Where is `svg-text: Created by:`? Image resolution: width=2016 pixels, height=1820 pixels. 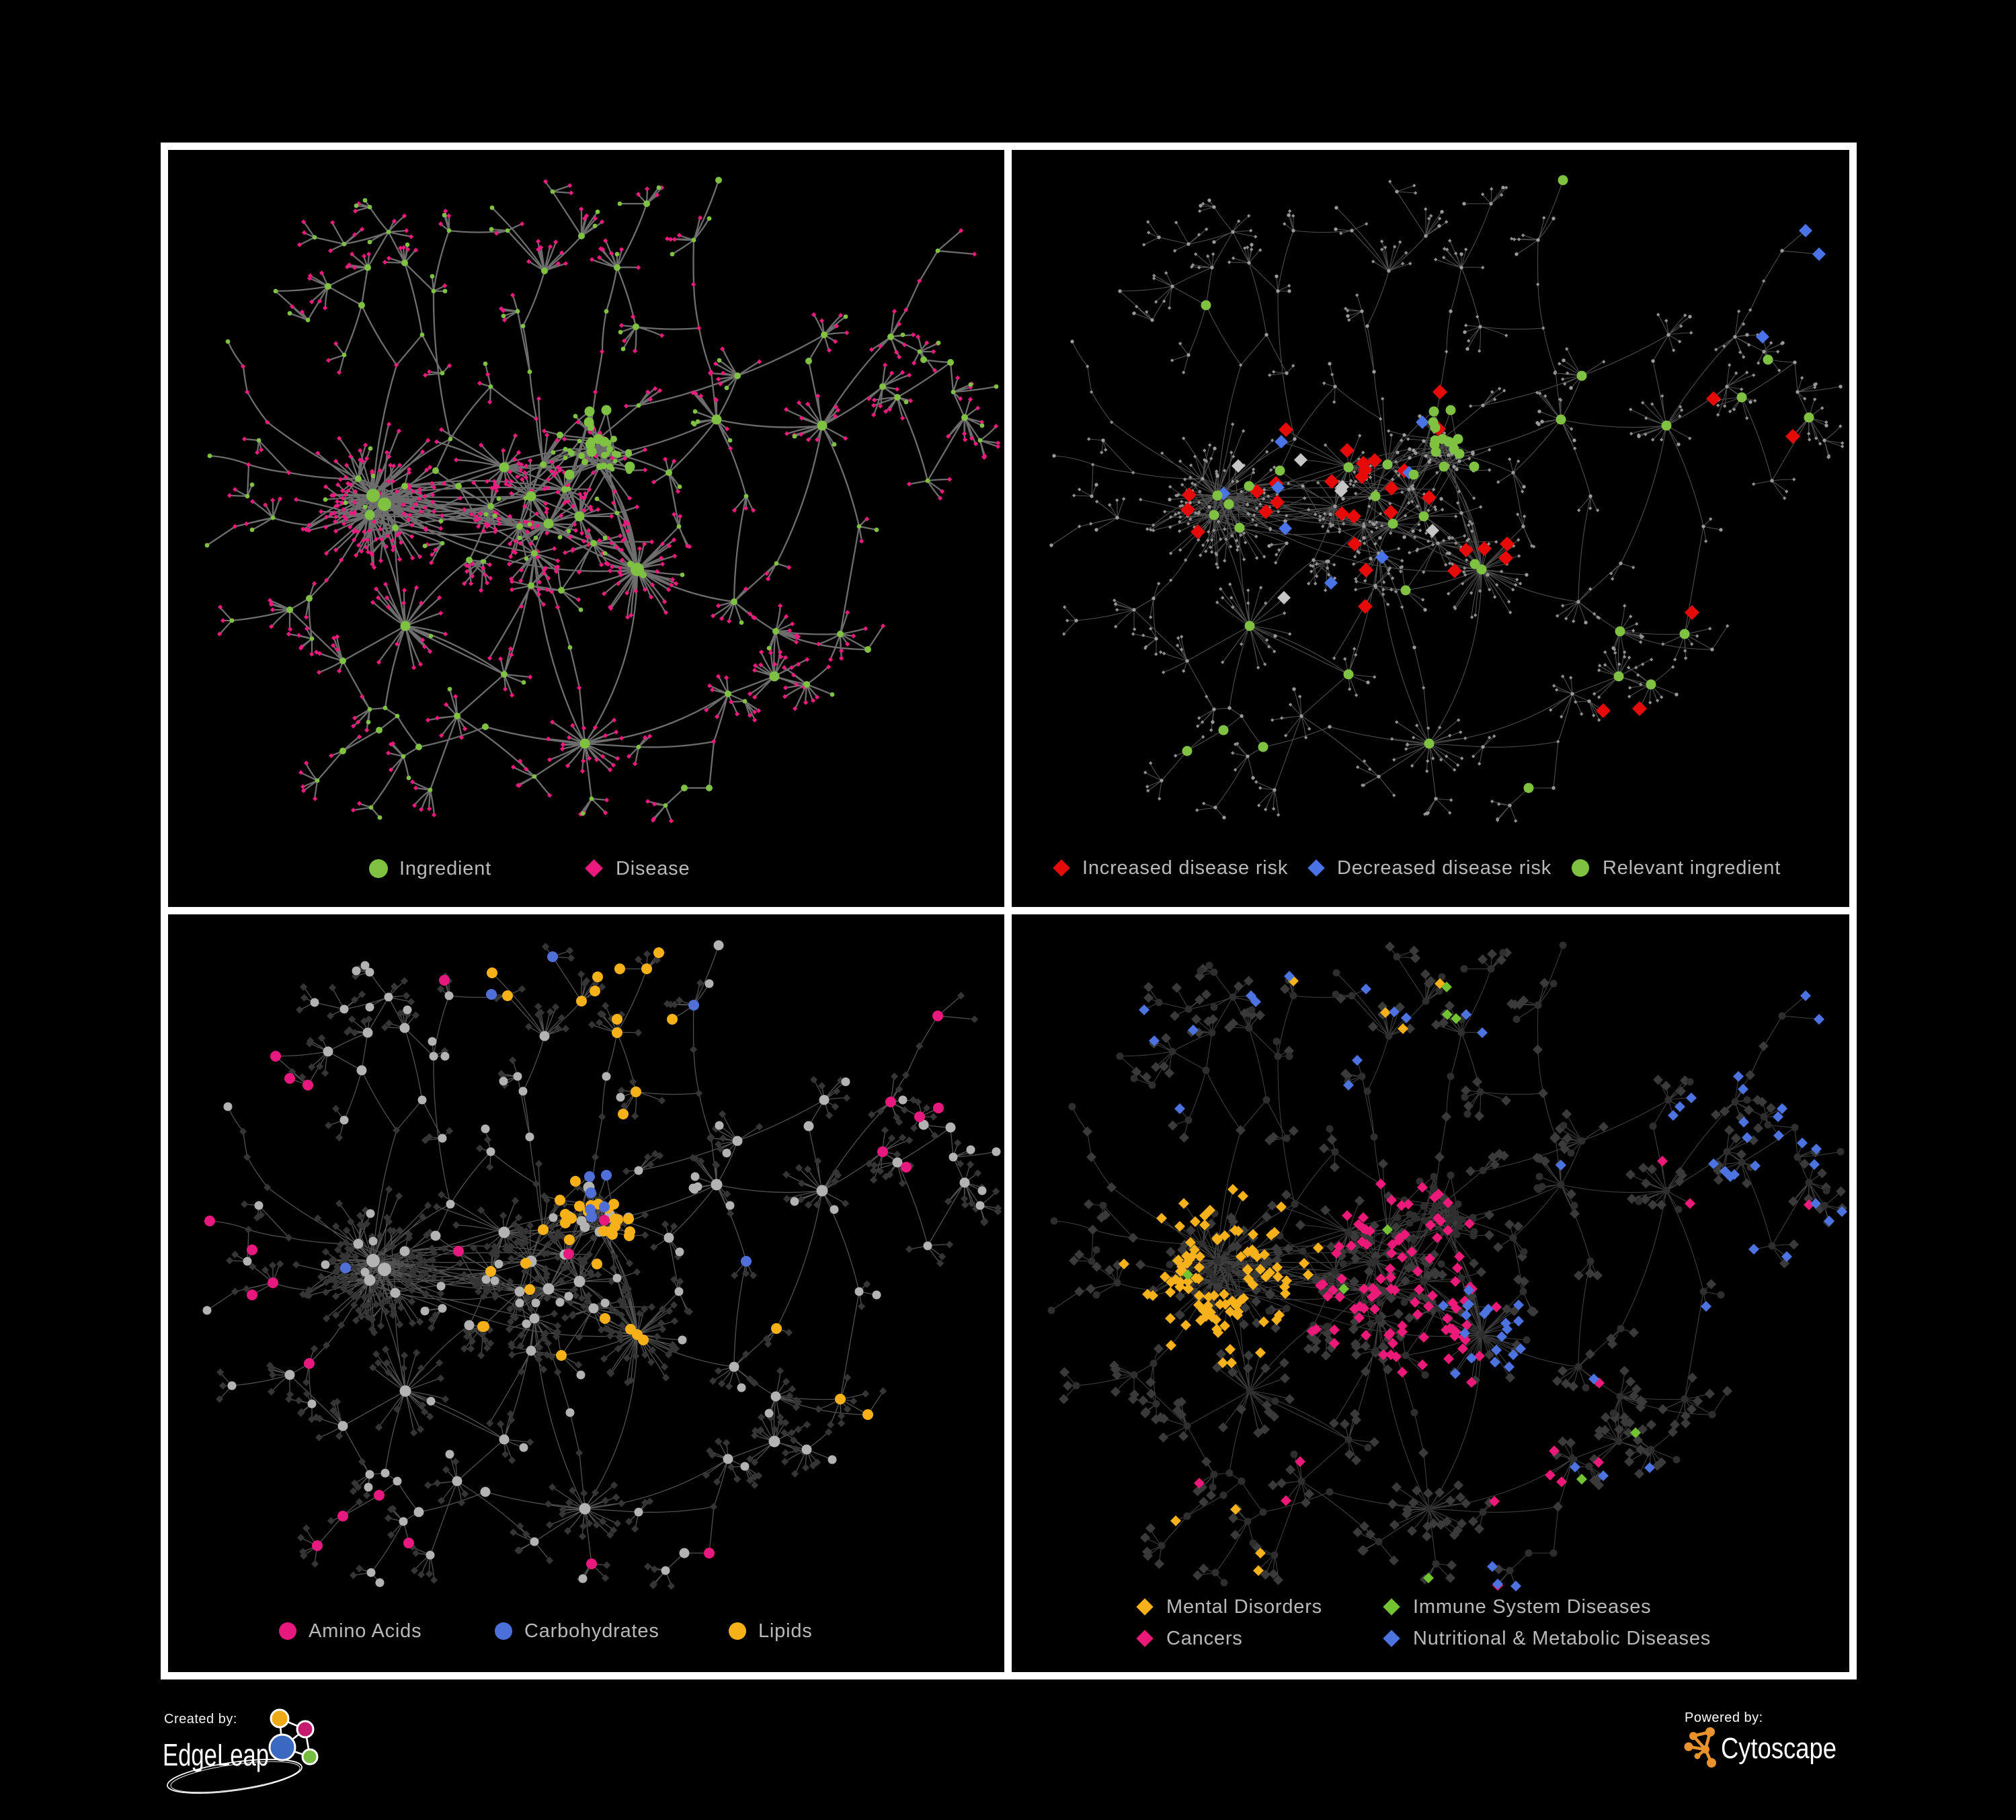
svg-text: Created by: is located at coordinates (200, 1719).